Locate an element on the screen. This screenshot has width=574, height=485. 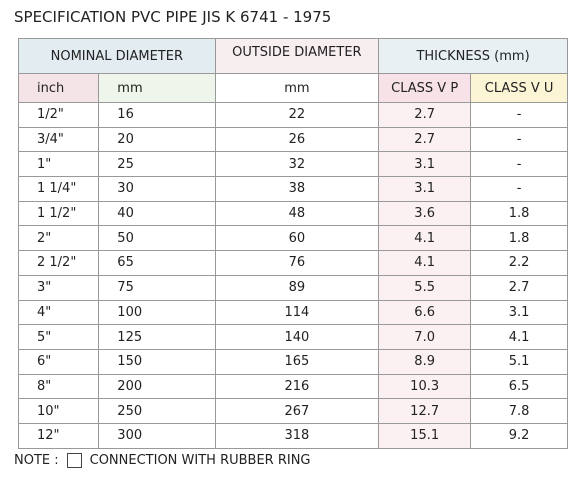
table-row: 8" 200 216 10.3 6.5 is located at coordinates (292, 386).